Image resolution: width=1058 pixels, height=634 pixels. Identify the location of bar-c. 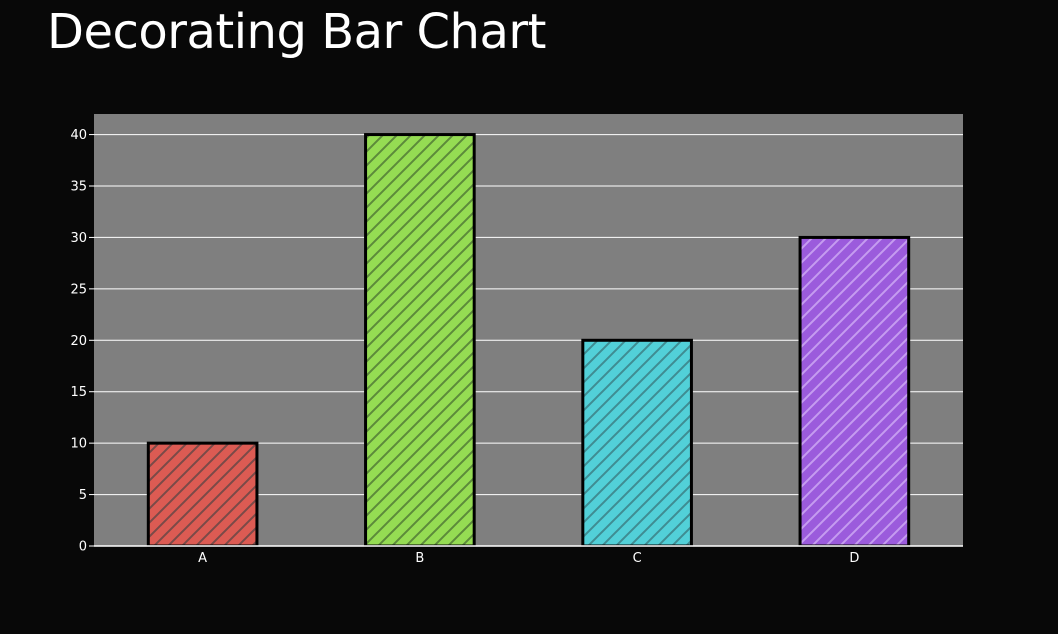
(637, 443).